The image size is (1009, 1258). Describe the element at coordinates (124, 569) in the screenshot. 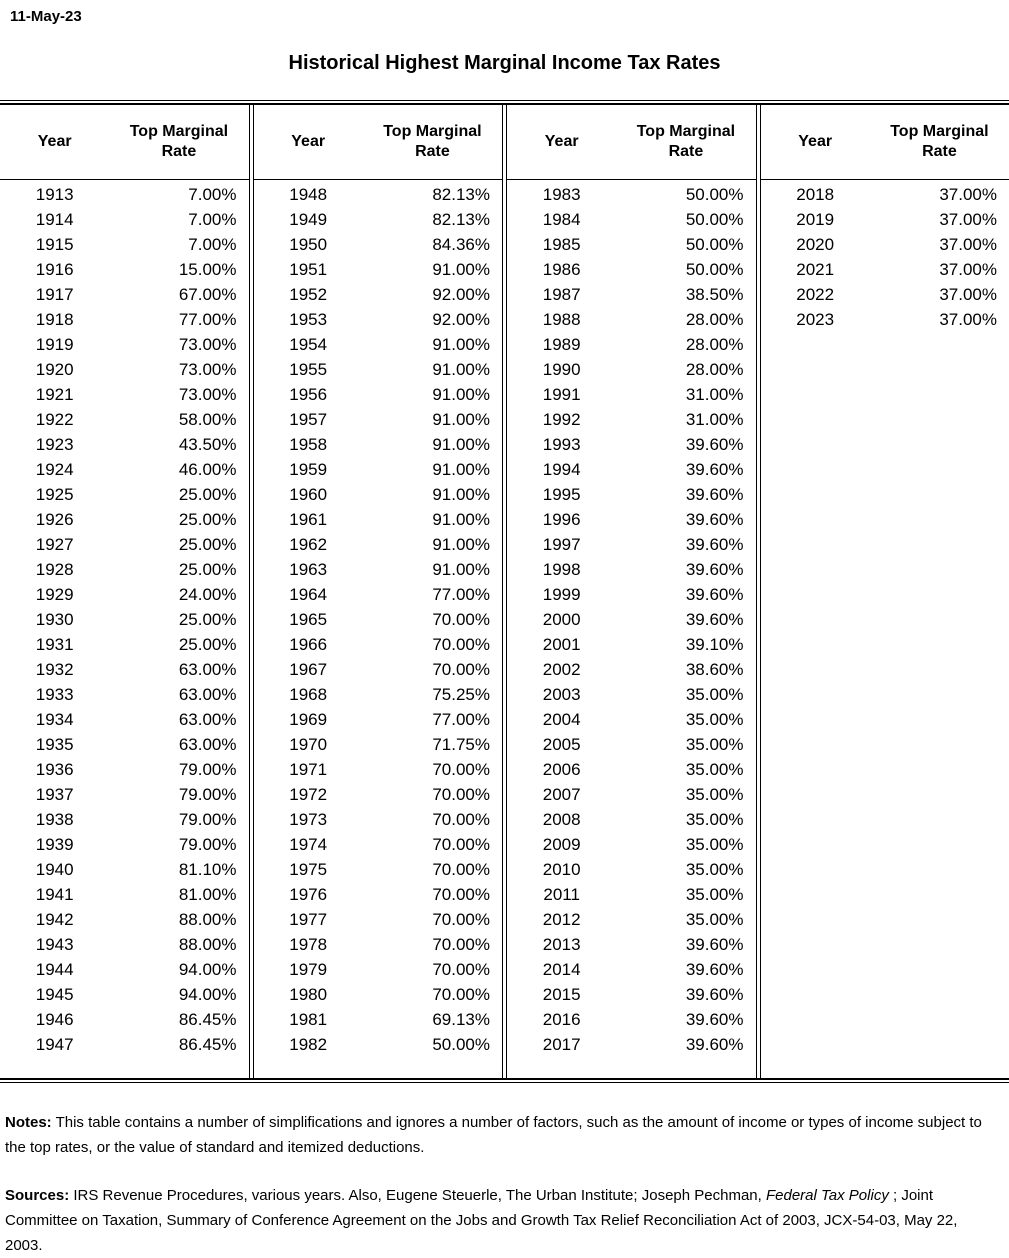

I see `table-row: 1928 25.00%` at that location.